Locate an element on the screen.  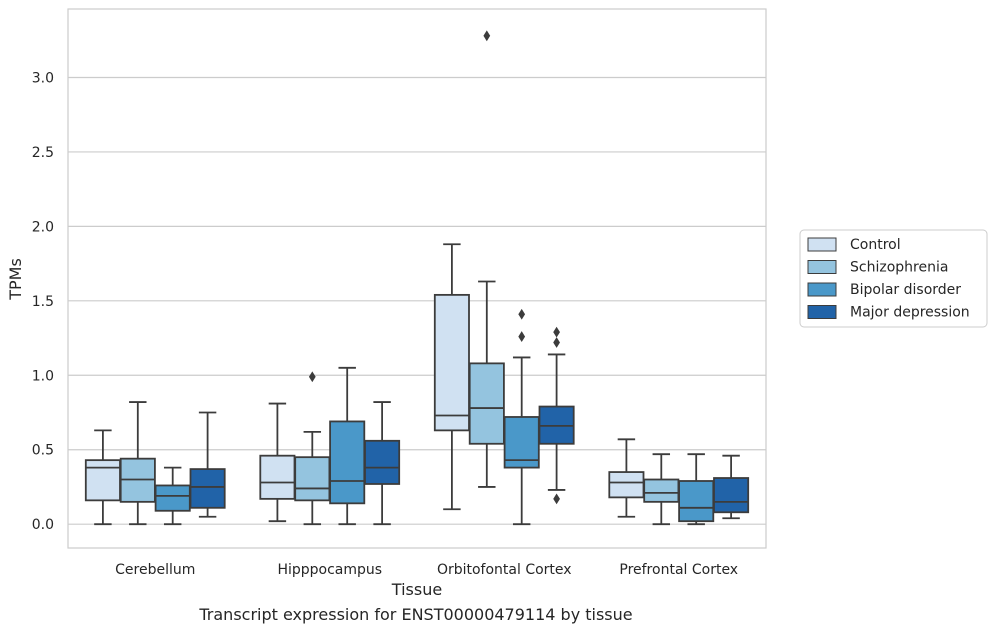
y-tick-label: 2.5 is located at coordinates (43, 153).